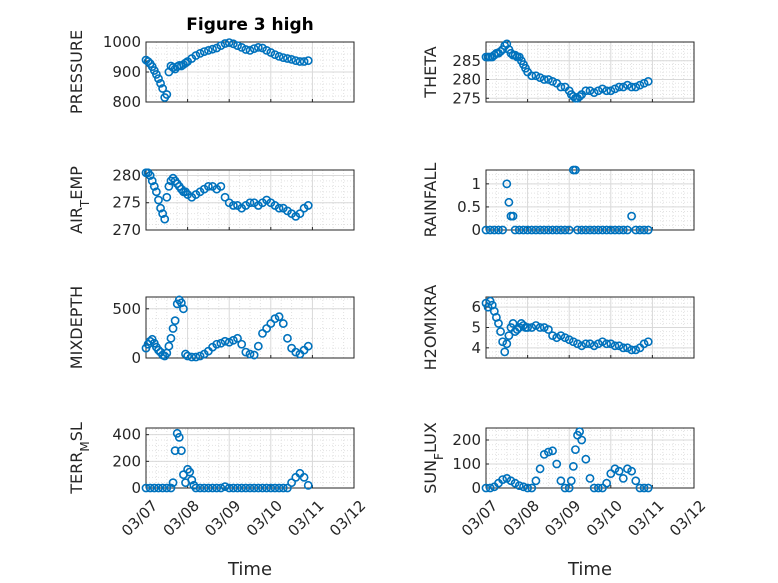 The image size is (778, 583). Describe the element at coordinates (430, 200) in the screenshot. I see `y-axis-label: RAINFALL` at that location.